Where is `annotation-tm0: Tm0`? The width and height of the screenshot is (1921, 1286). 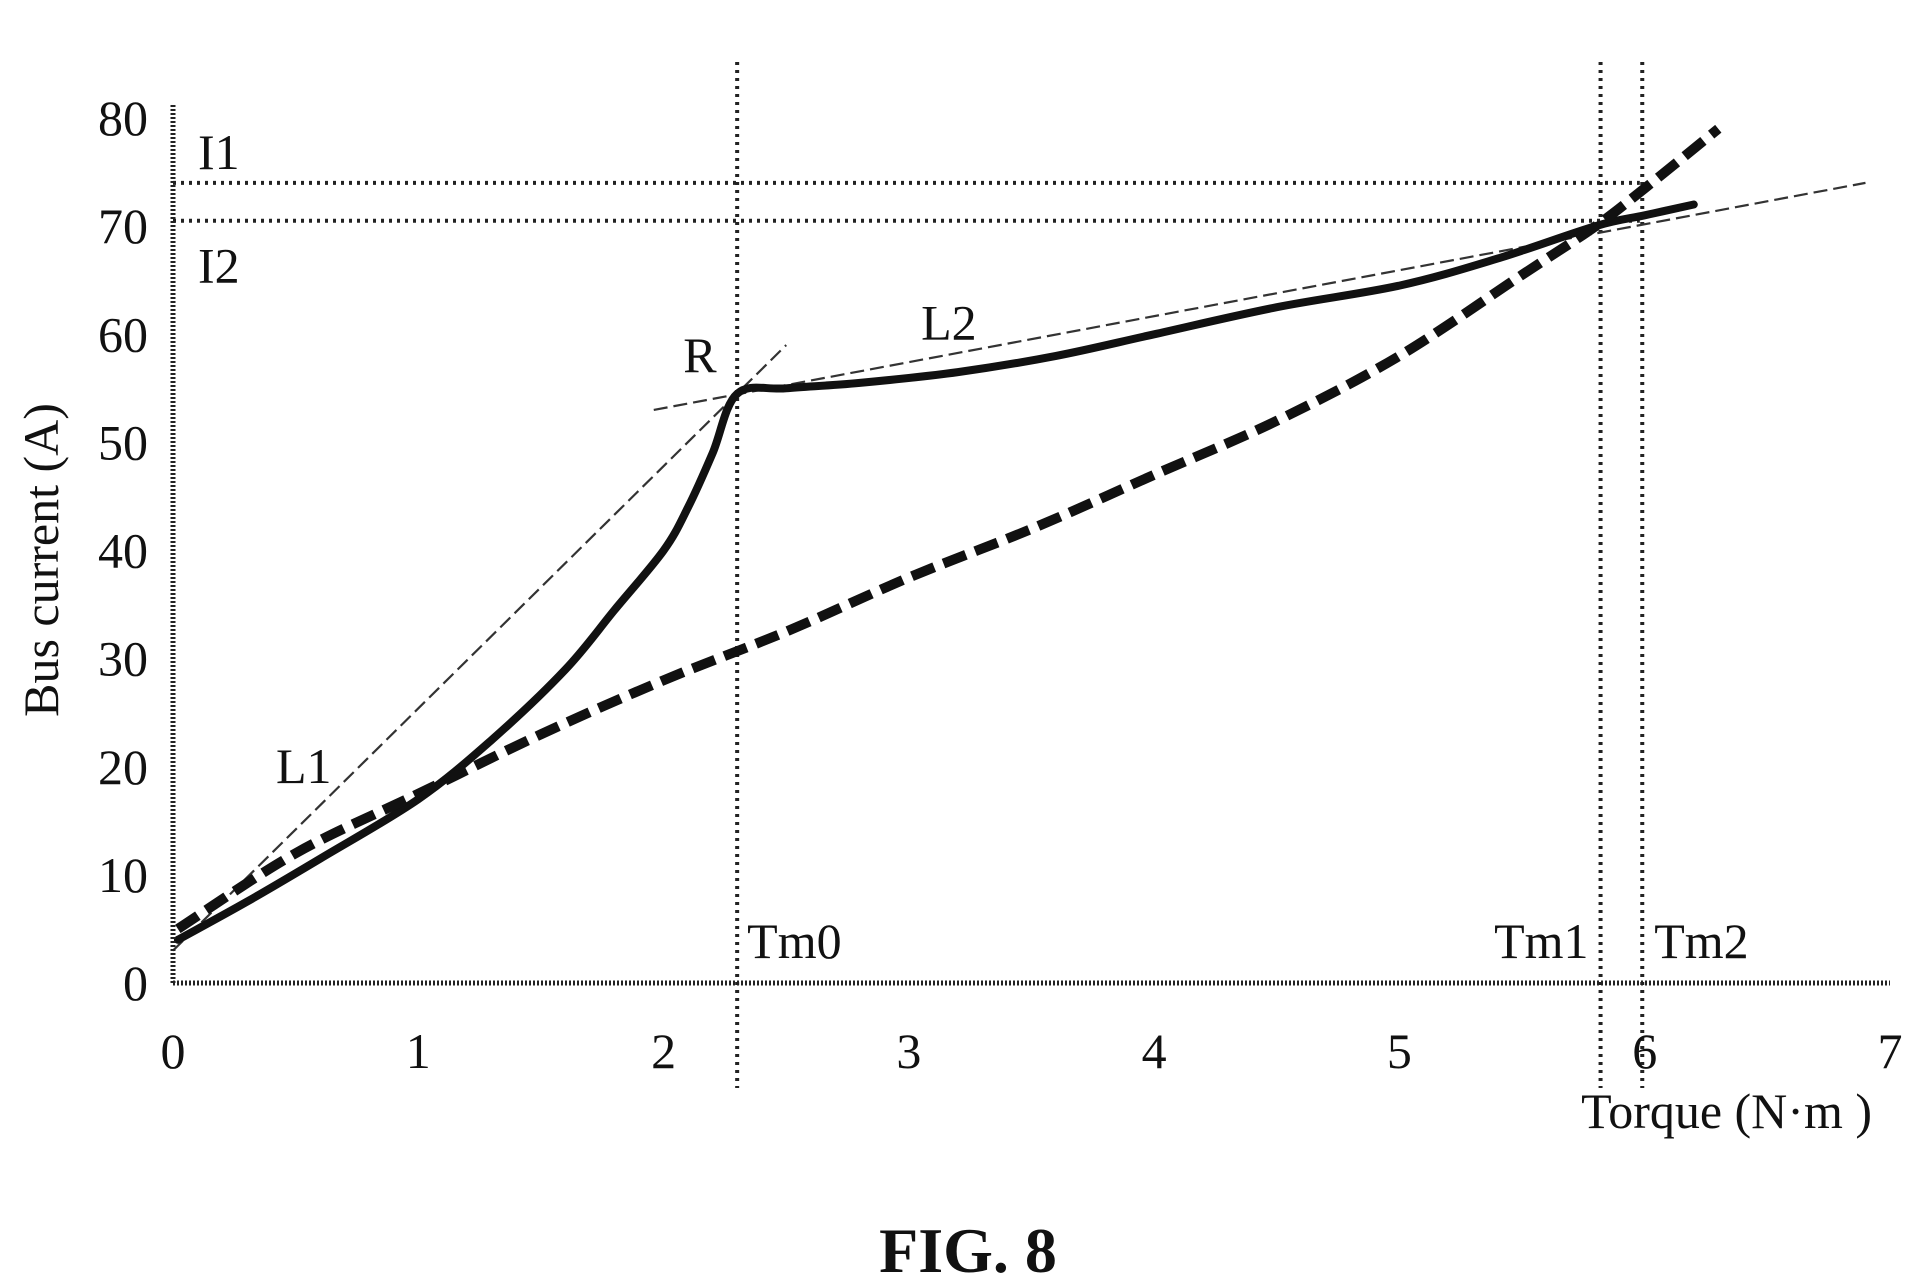 annotation-tm0: Tm0 is located at coordinates (794, 941).